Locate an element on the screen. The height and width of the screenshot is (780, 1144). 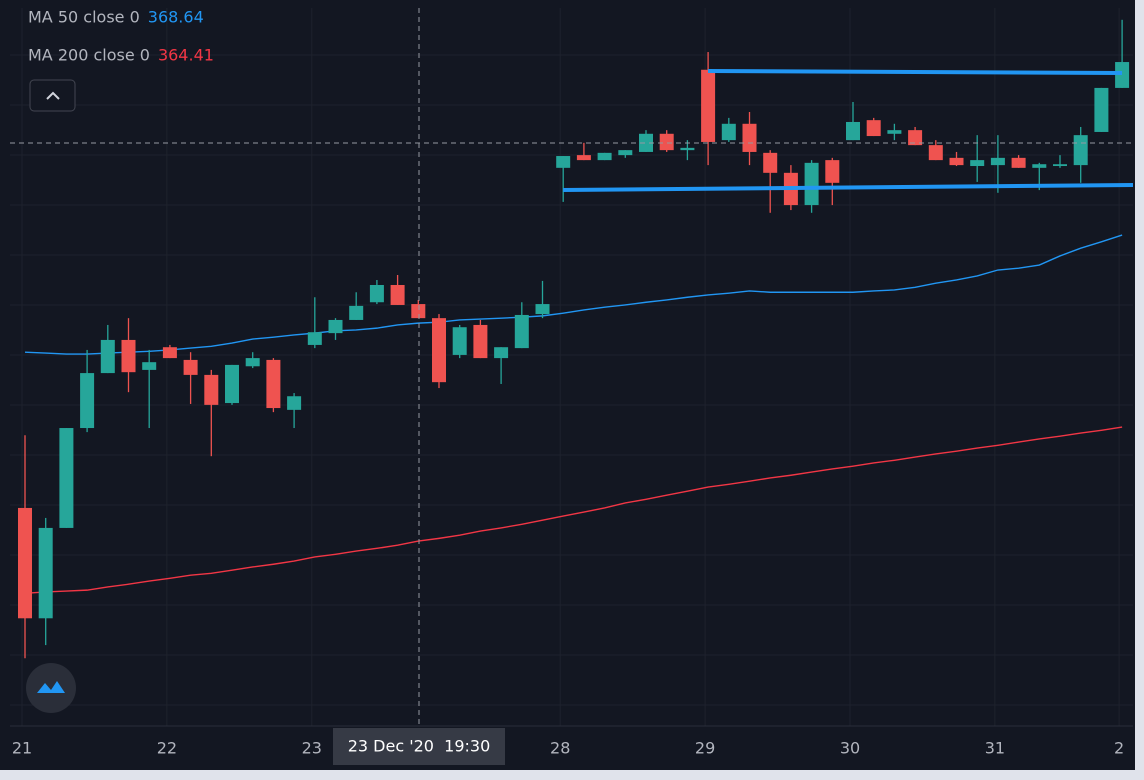
crosshair-label: 23 Dec '20 19:30 is located at coordinates (419, 746).